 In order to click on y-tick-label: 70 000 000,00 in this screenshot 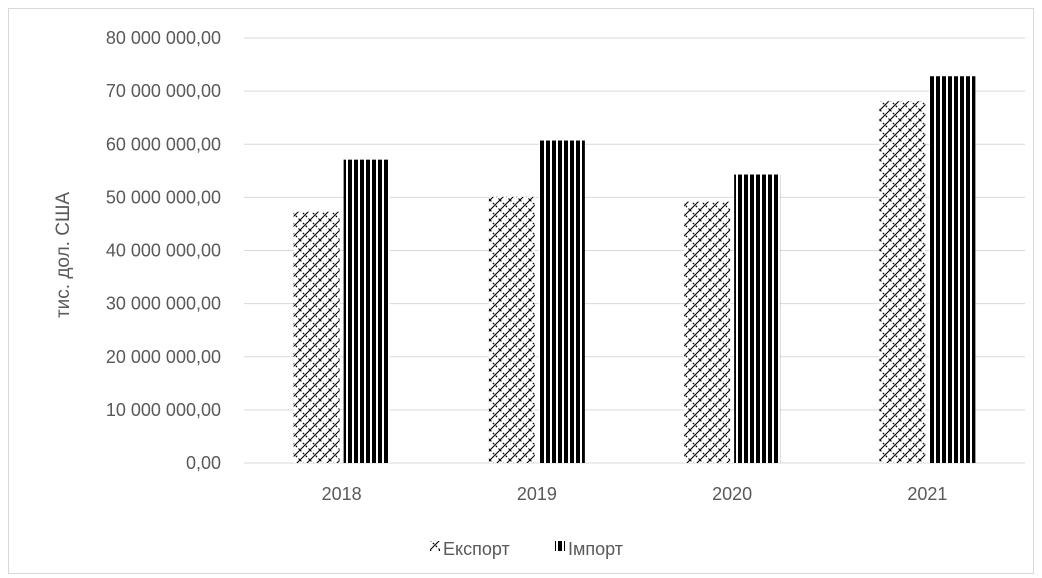, I will do `click(163, 91)`.